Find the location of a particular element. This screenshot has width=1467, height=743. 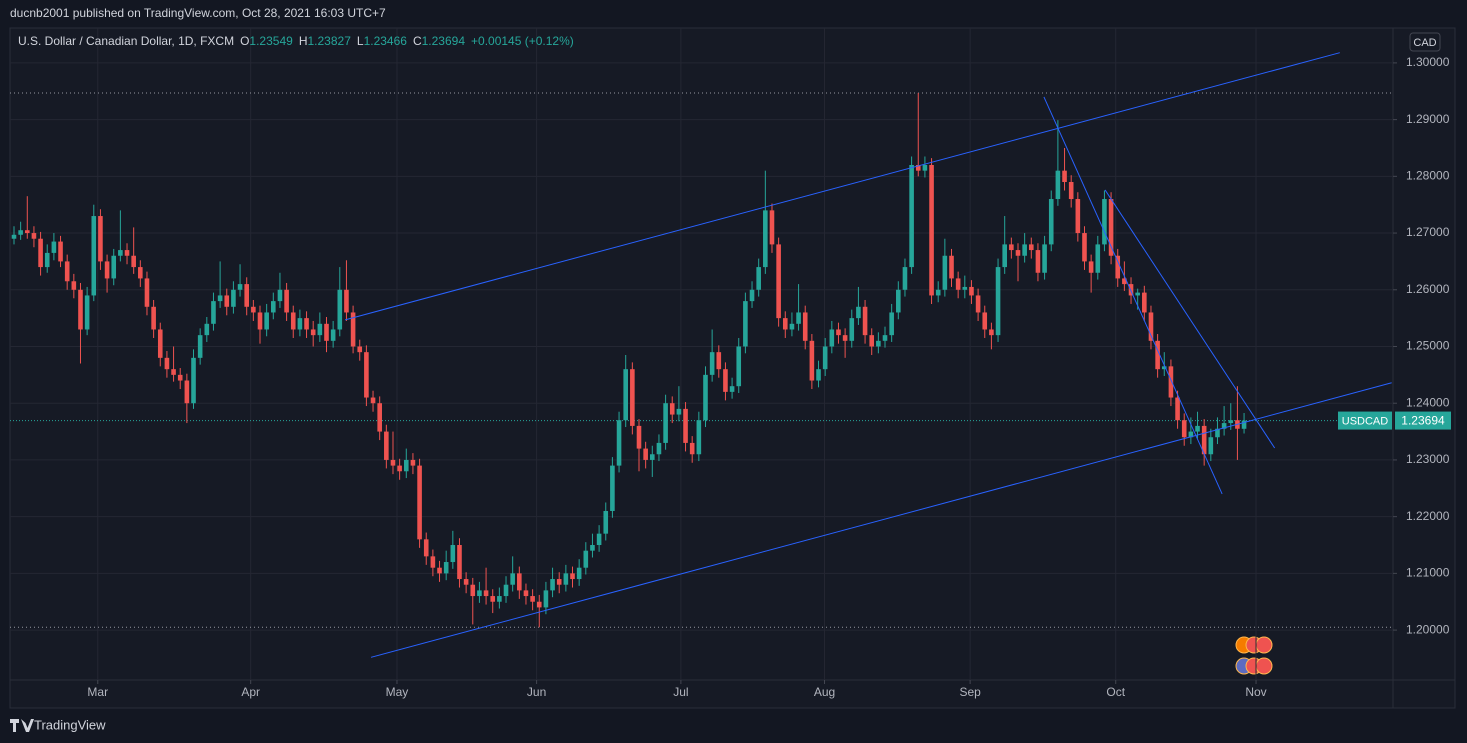

currency-button is located at coordinates (1425, 42).